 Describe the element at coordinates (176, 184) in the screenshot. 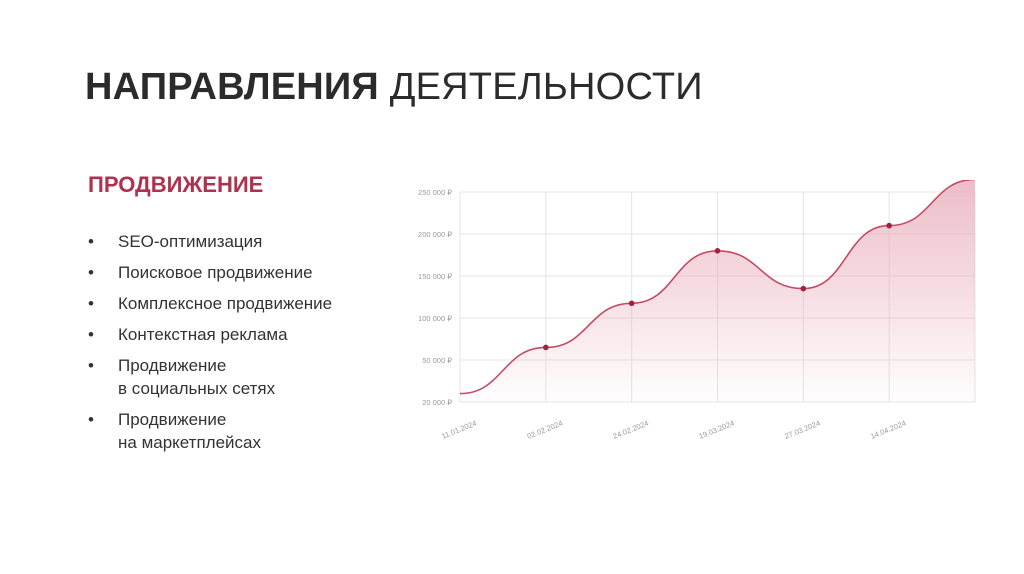

I see `section-title: ПРОДВИЖЕНИЕ` at that location.